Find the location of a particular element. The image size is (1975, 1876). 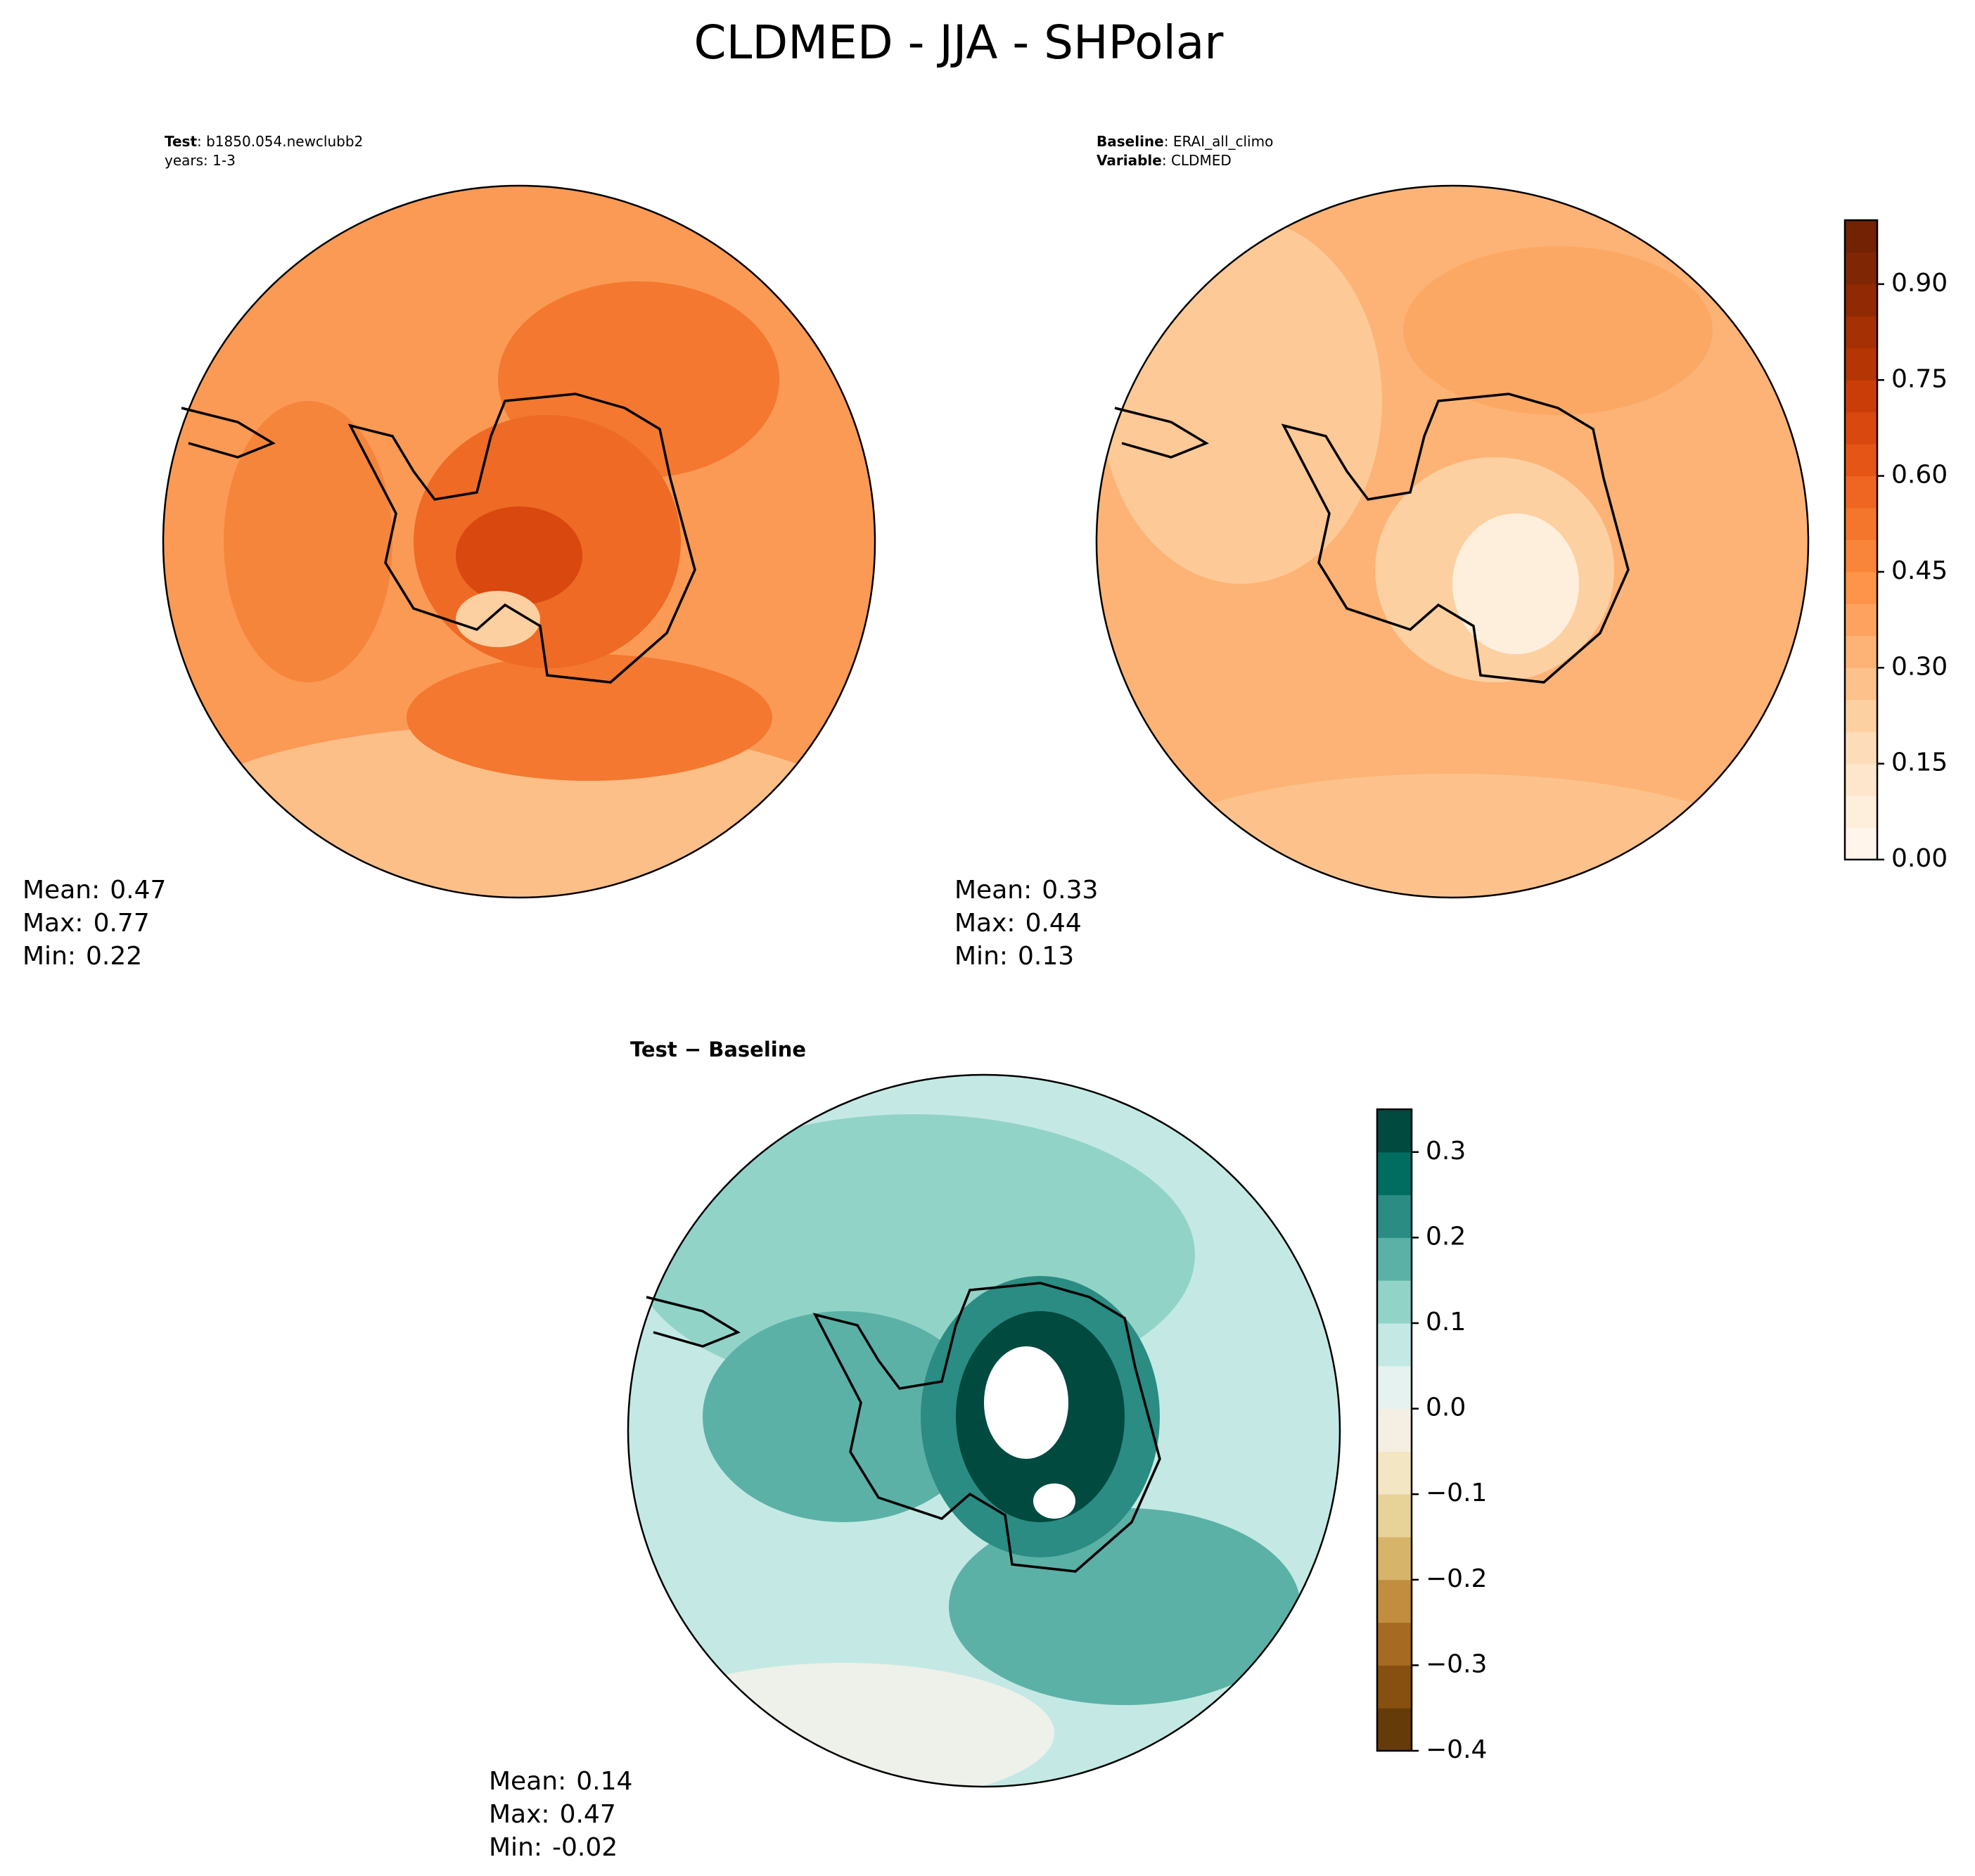

stat-text: Max: 0.47 is located at coordinates (552, 1814).